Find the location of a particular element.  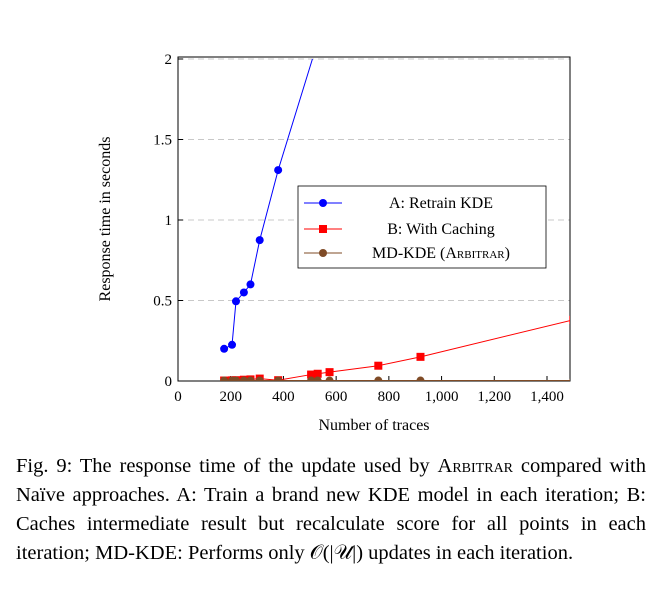

x-tick-label: 1,400 is located at coordinates (547, 397).